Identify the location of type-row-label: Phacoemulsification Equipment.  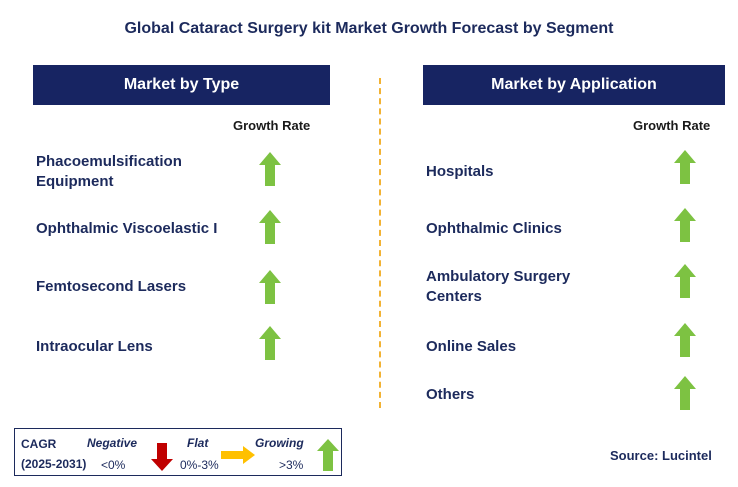
(109, 171).